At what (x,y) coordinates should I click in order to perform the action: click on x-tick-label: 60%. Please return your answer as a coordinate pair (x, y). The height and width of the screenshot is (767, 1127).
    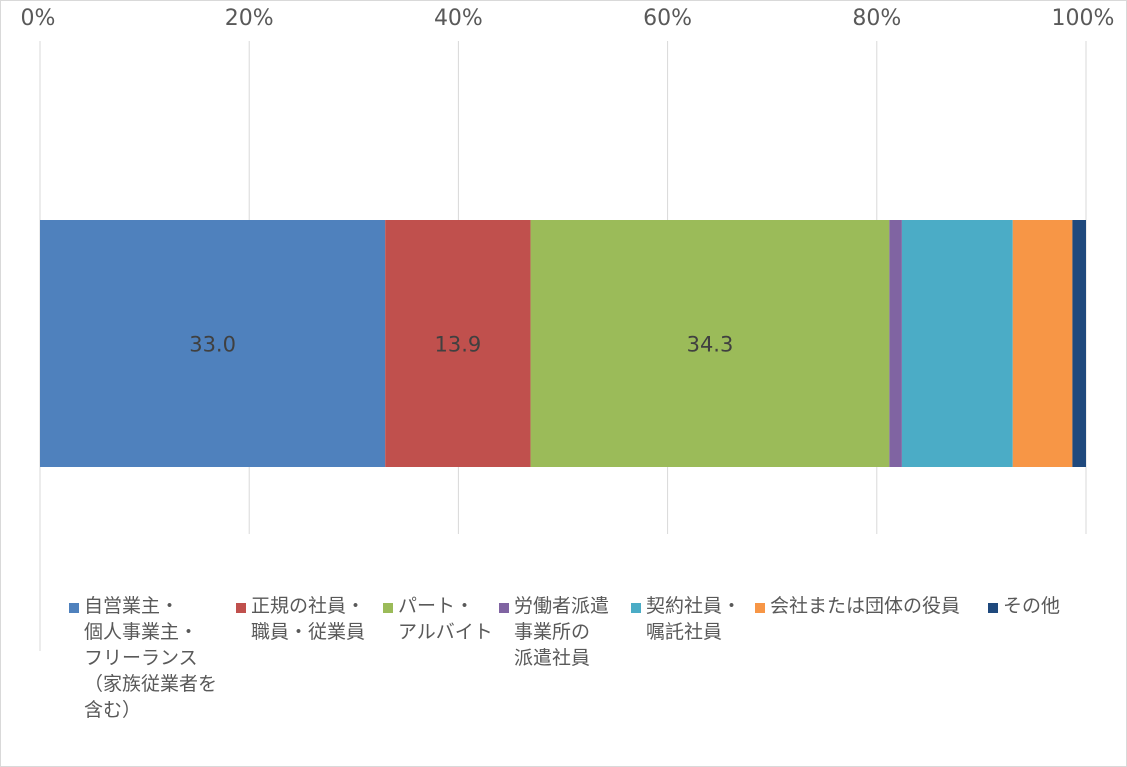
    Looking at the image, I should click on (667, 18).